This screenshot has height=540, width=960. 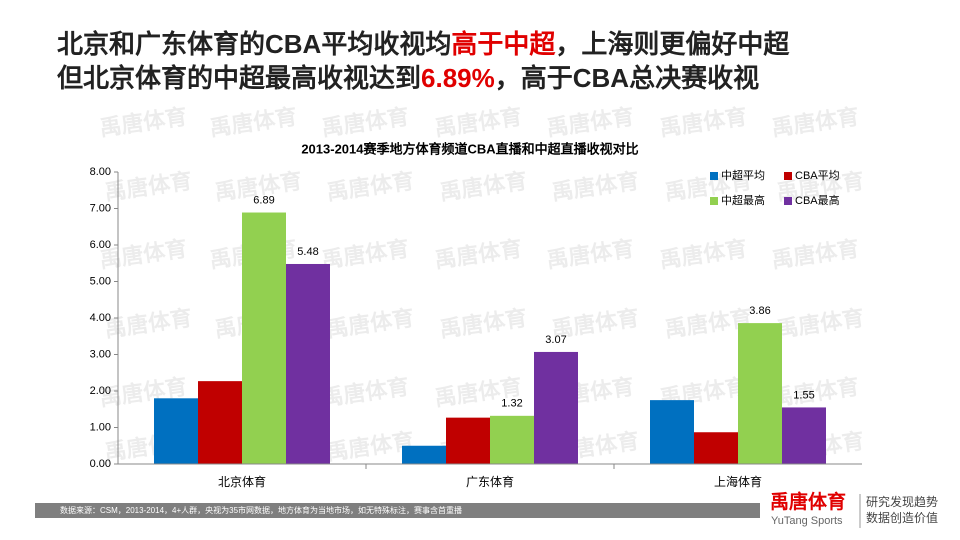 What do you see at coordinates (100, 427) in the screenshot?
I see `y-tick-label: 1.00` at bounding box center [100, 427].